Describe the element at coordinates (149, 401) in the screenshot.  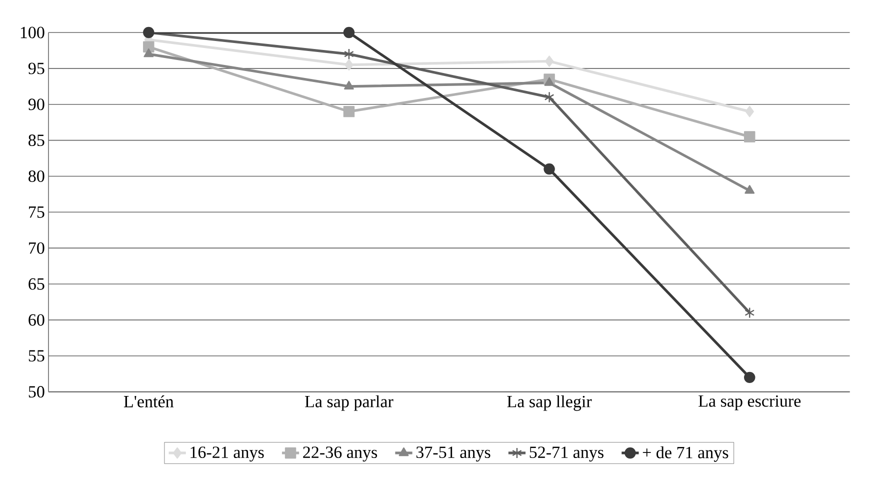
I see `x-tick-label: L'entén` at that location.